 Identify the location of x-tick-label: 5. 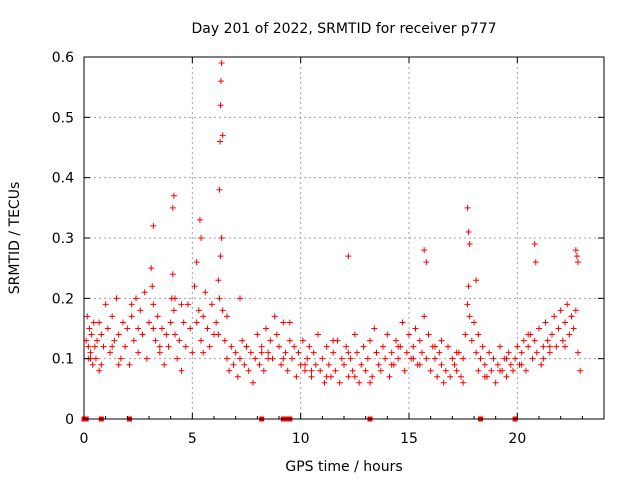
(192, 439).